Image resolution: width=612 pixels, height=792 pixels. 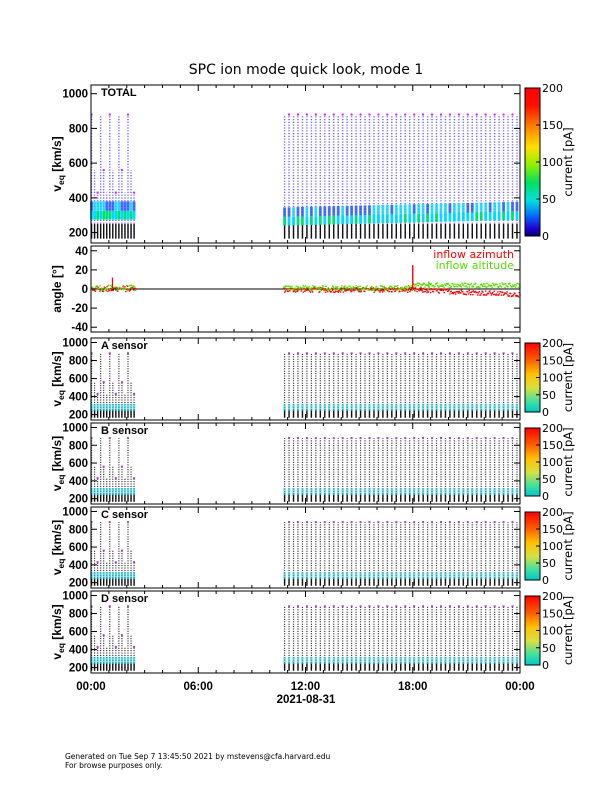 I want to click on colorbar-tick-label: 200, so click(x=552, y=428).